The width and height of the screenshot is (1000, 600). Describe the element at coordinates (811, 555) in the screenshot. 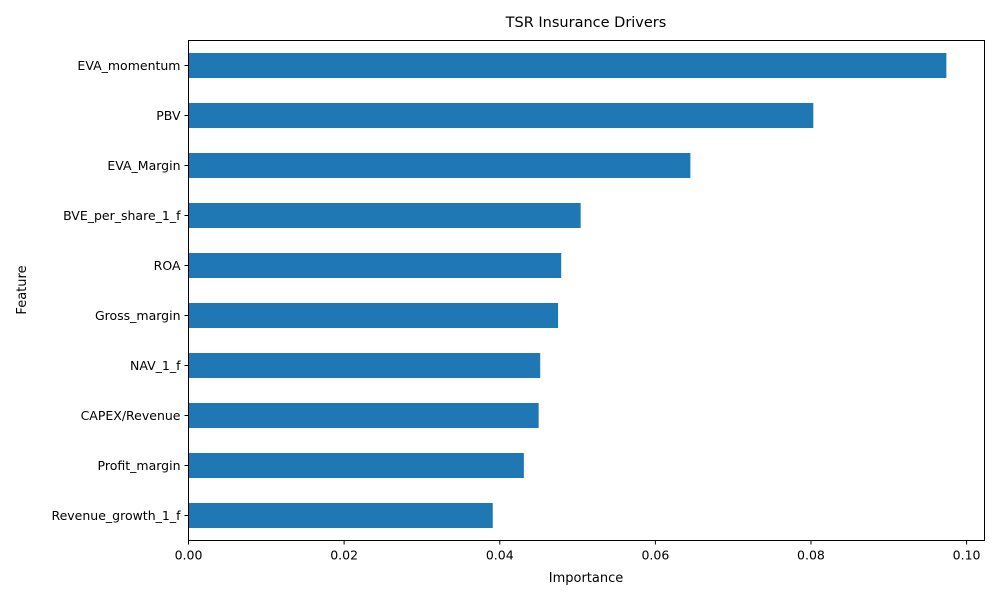

I see `x-tick-label: 0.08` at that location.